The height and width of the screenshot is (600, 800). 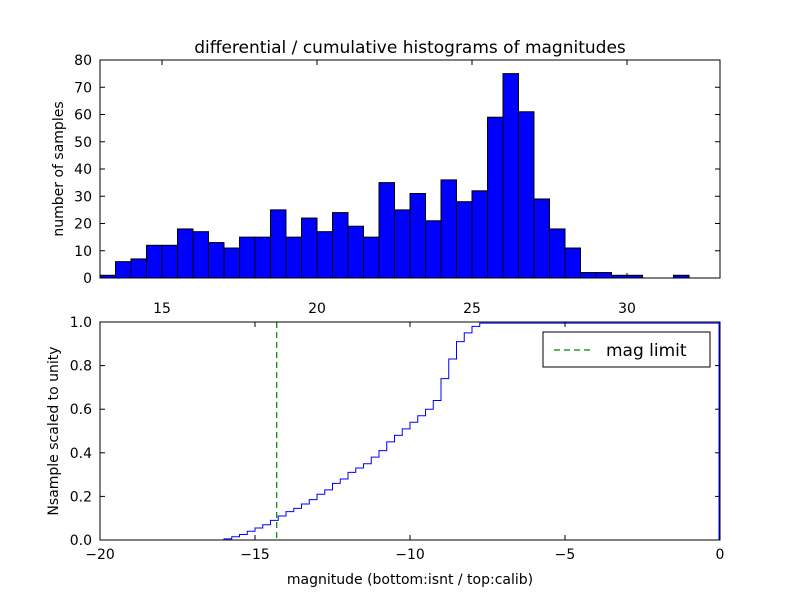 I want to click on legend-label-mag-limit: mag limit, so click(x=646, y=351).